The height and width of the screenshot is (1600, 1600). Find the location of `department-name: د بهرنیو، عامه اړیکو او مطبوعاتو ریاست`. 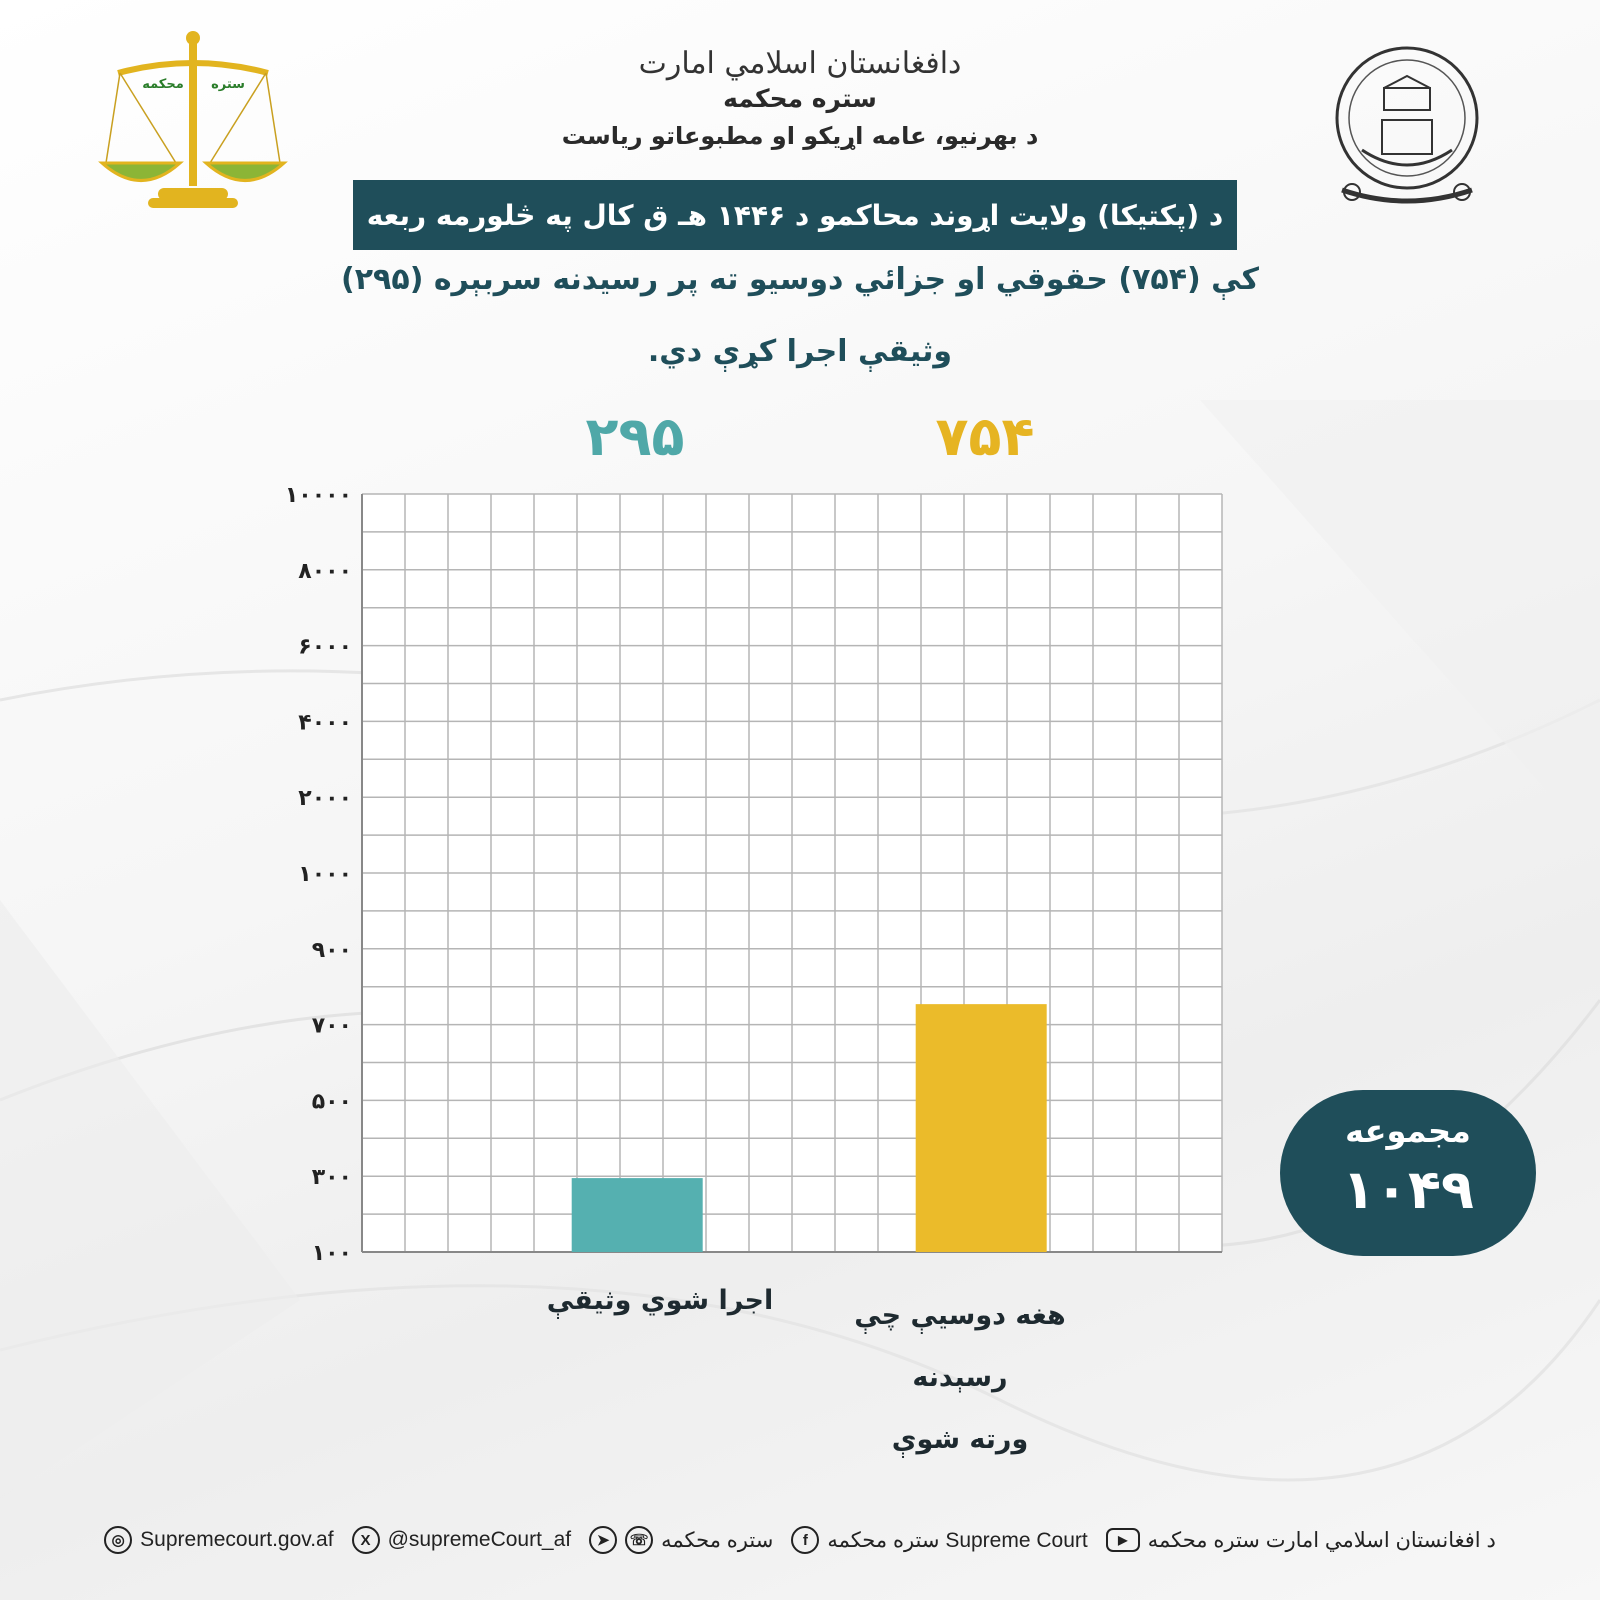

department-name: د بهرنیو، عامه اړیکو او مطبوعاتو ریاست is located at coordinates (800, 136).